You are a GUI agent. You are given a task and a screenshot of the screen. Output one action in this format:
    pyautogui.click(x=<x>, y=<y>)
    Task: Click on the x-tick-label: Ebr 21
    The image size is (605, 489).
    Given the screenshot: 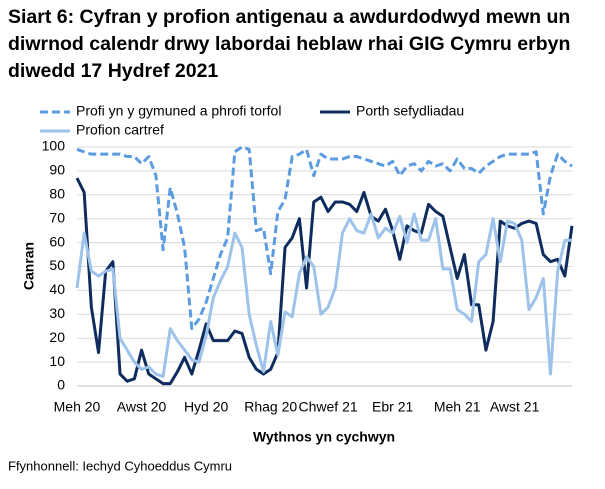 What is the action you would take?
    pyautogui.click(x=392, y=407)
    